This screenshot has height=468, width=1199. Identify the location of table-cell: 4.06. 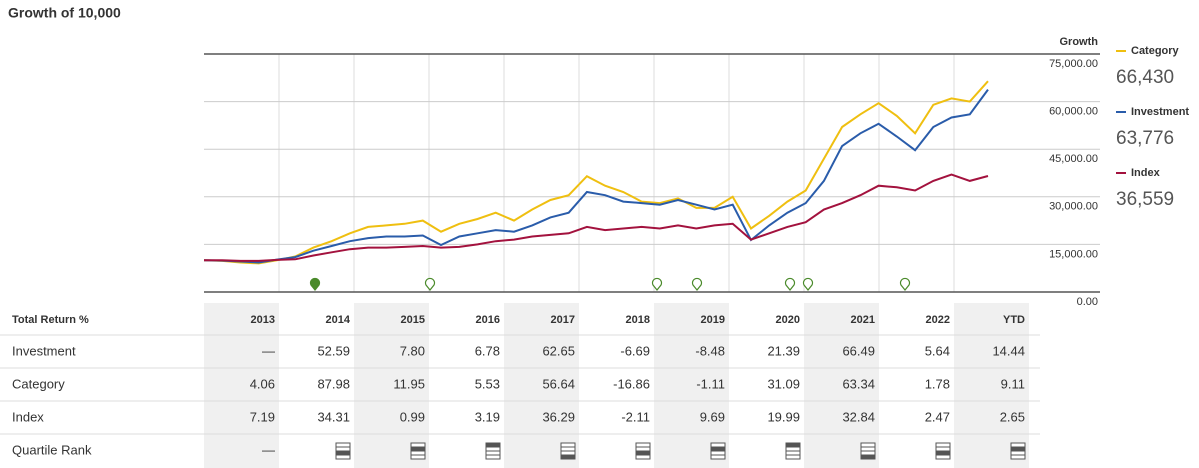
(262, 383).